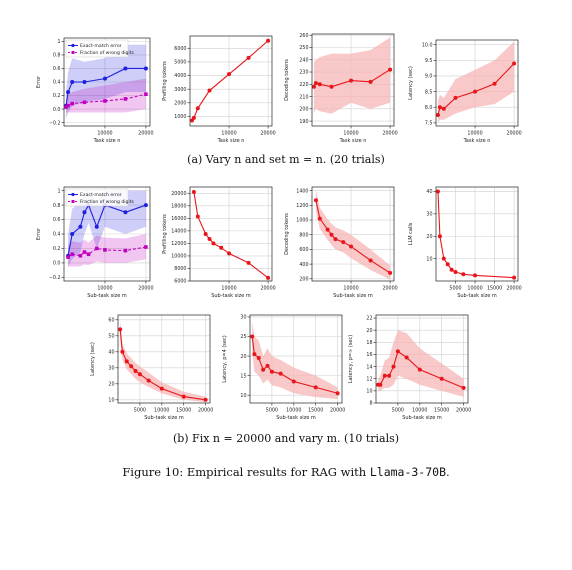 This screenshot has width=572, height=570. I want to click on series-line, so click(162, 365).